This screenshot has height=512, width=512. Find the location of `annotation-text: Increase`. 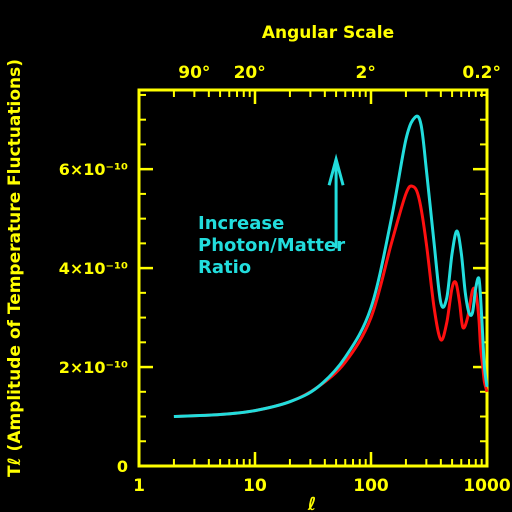

annotation-text: Increase is located at coordinates (241, 223).